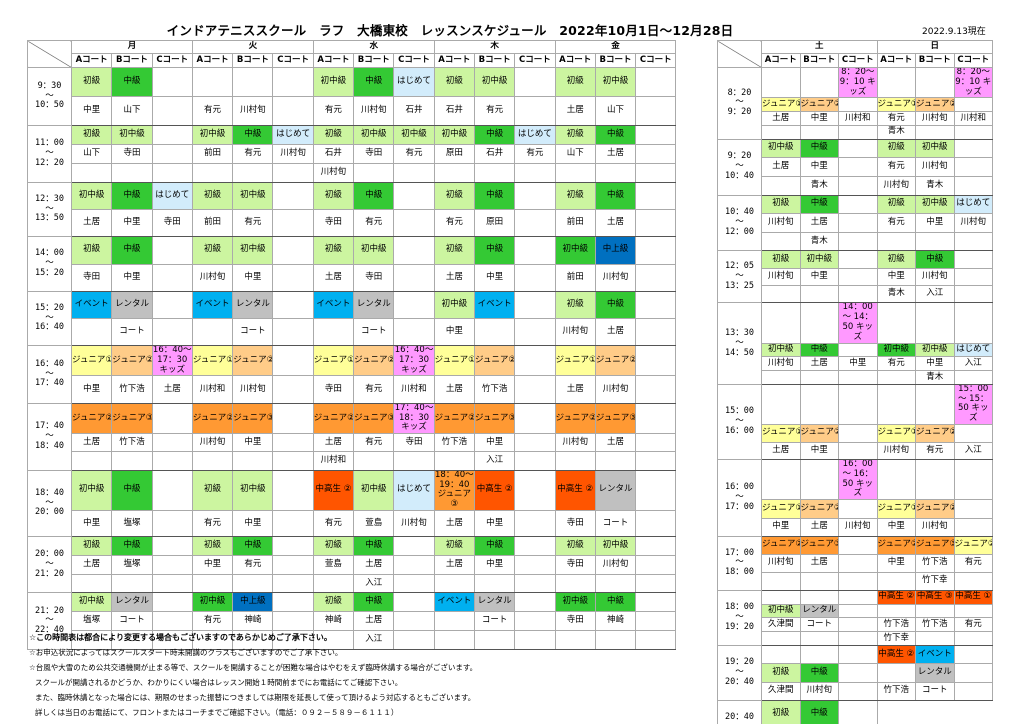 The width and height of the screenshot is (1024, 724). Describe the element at coordinates (132, 47) in the screenshot. I see `day-header: 月` at that location.